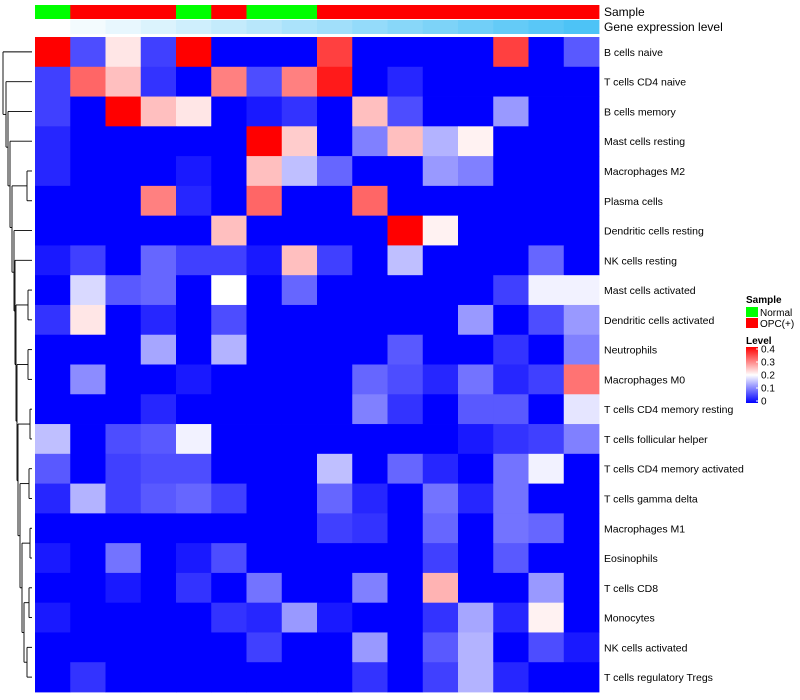  Describe the element at coordinates (629, 619) in the screenshot. I see `row-label: Monocytes` at that location.